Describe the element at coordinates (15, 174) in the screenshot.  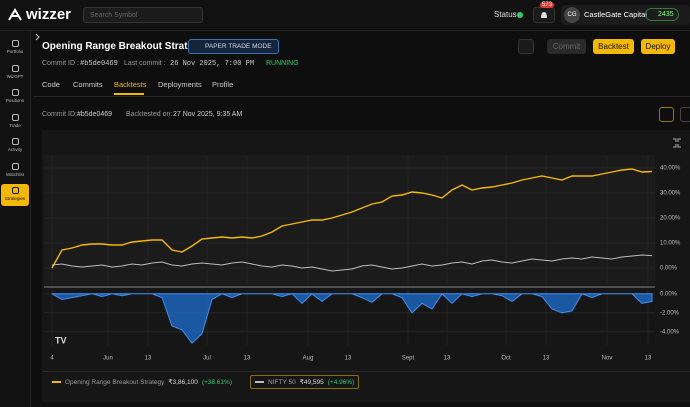
I see `sidebar-label: Watchlist` at that location.